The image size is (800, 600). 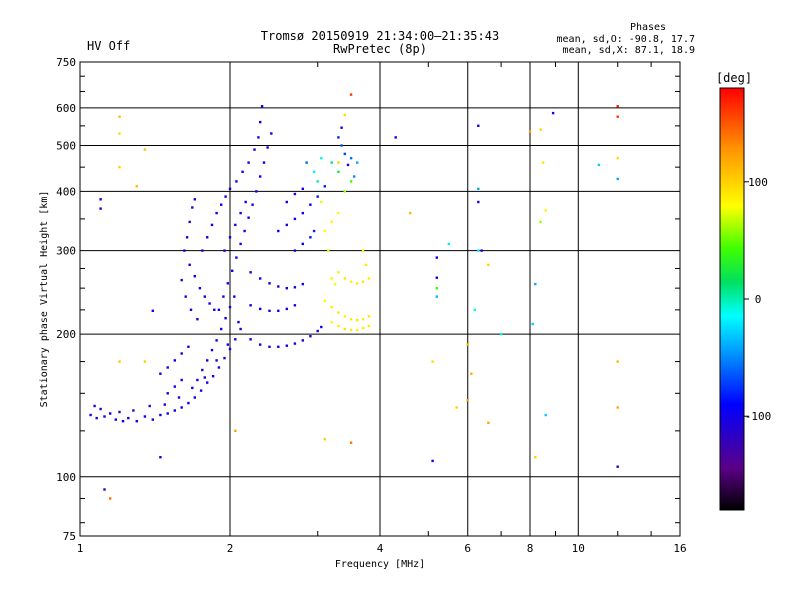 I want to click on y-tick-label: 75, so click(x=69, y=536).